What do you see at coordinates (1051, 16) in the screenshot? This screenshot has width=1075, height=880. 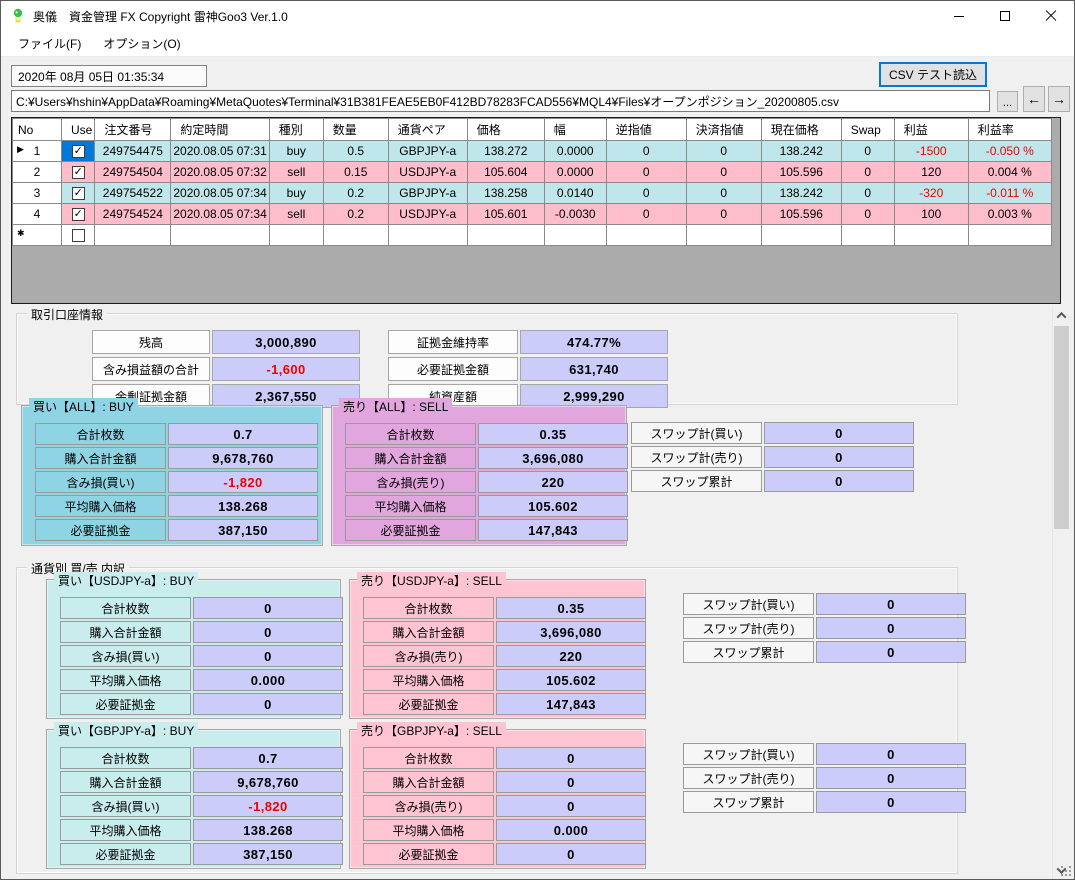 I see `close-button` at bounding box center [1051, 16].